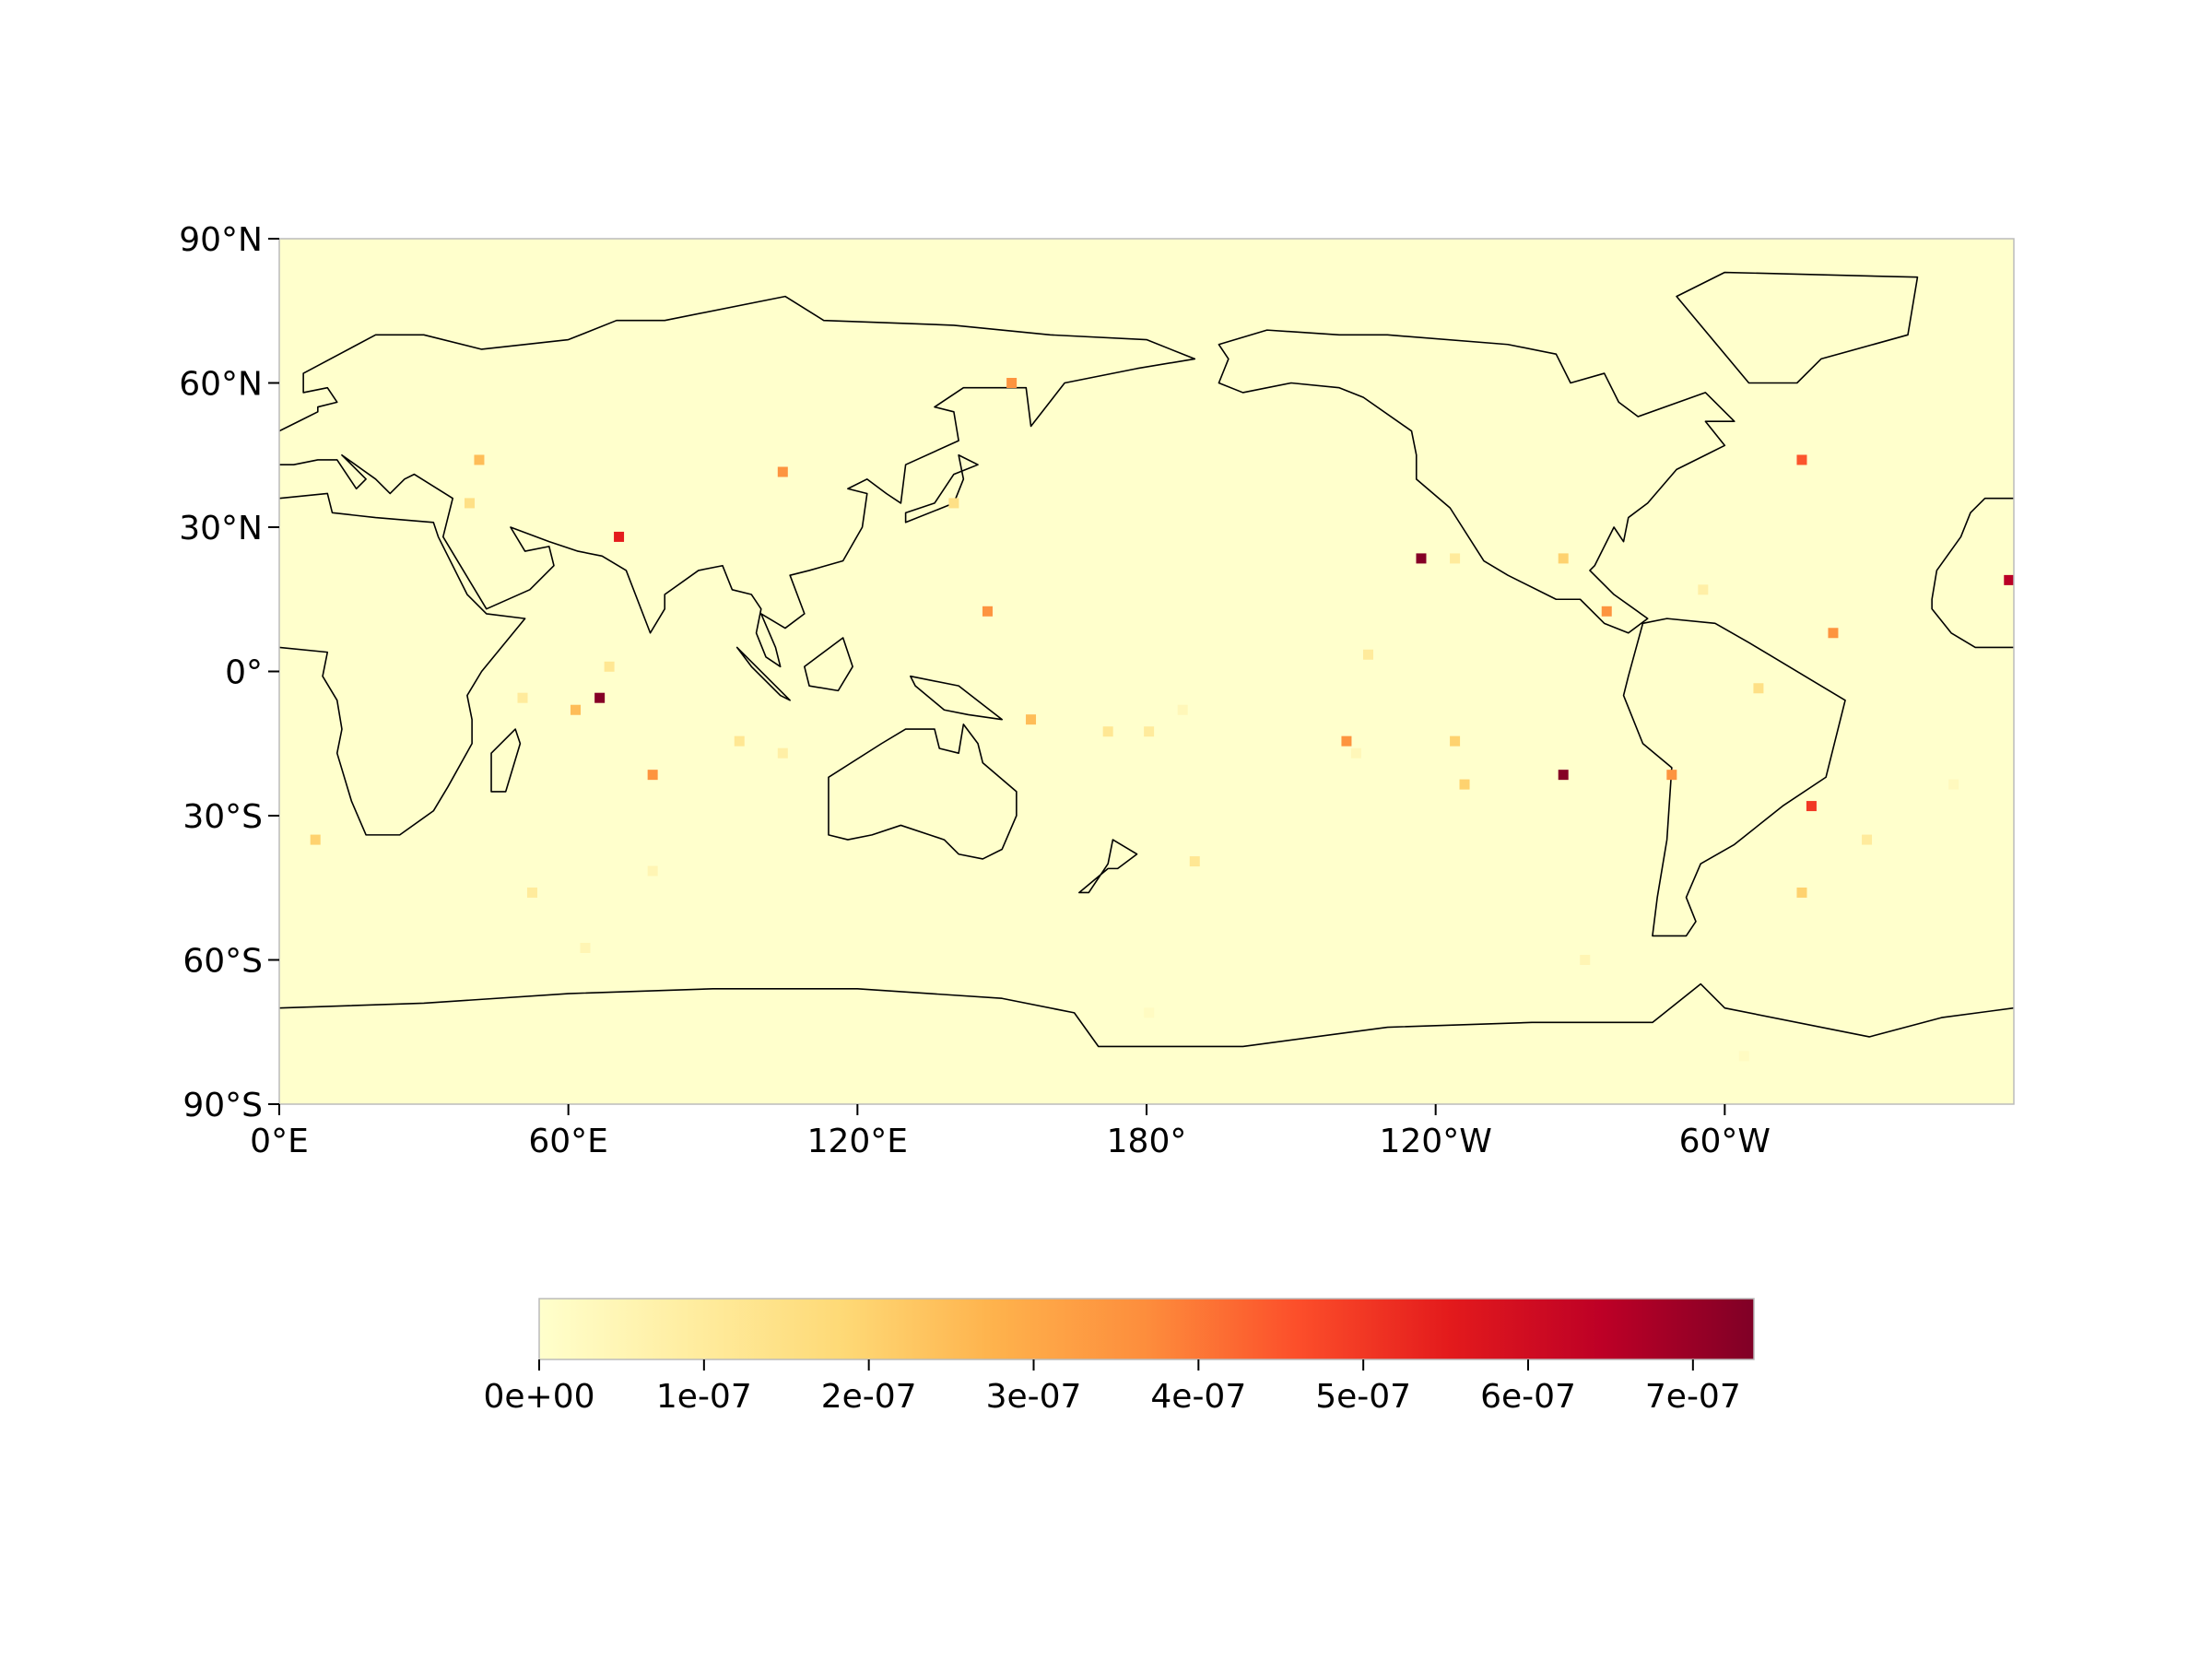 This screenshot has height=1659, width=2212. Describe the element at coordinates (1725, 1141) in the screenshot. I see `x-tick-label: 60°W` at that location.